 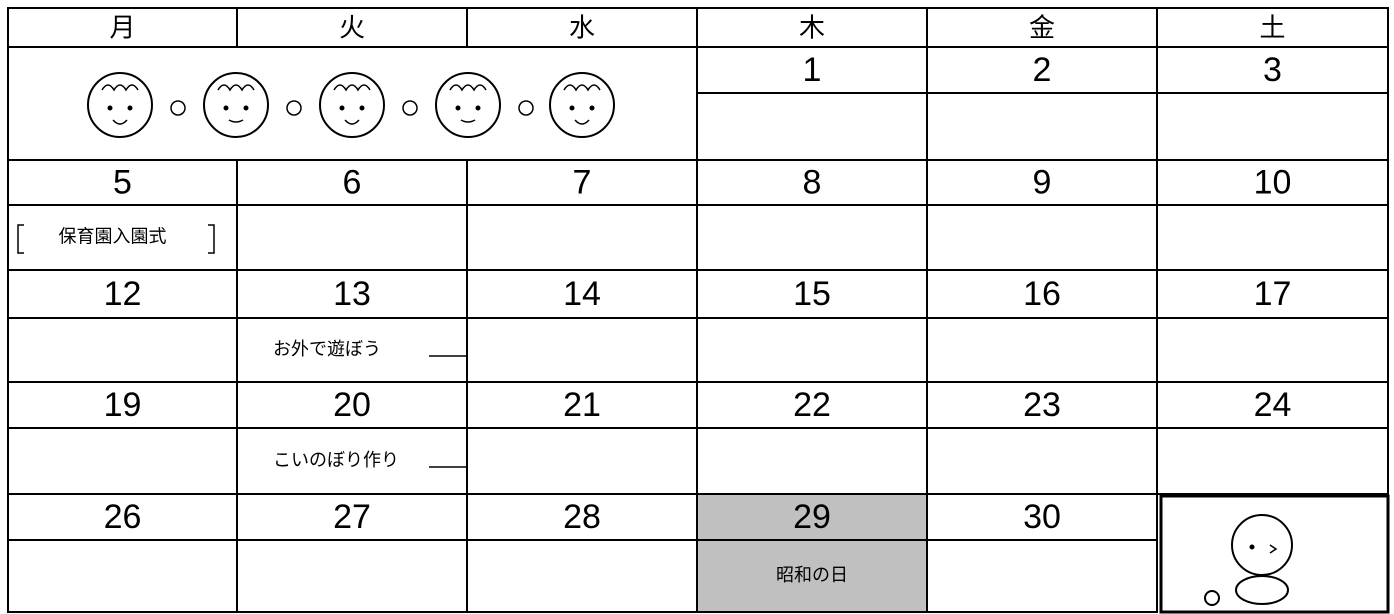 I want to click on date: 27, so click(x=352, y=517).